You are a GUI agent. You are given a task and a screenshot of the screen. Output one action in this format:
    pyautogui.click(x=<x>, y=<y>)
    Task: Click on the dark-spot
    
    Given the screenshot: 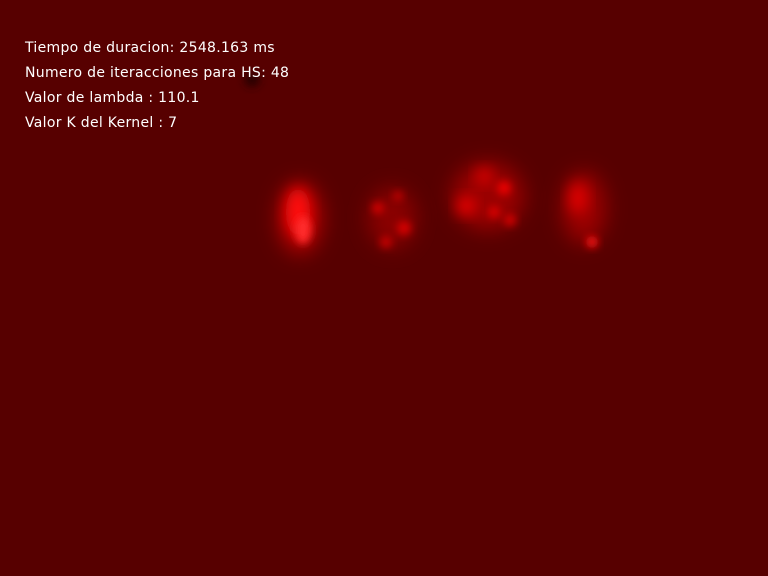 What is the action you would take?
    pyautogui.click(x=252, y=80)
    